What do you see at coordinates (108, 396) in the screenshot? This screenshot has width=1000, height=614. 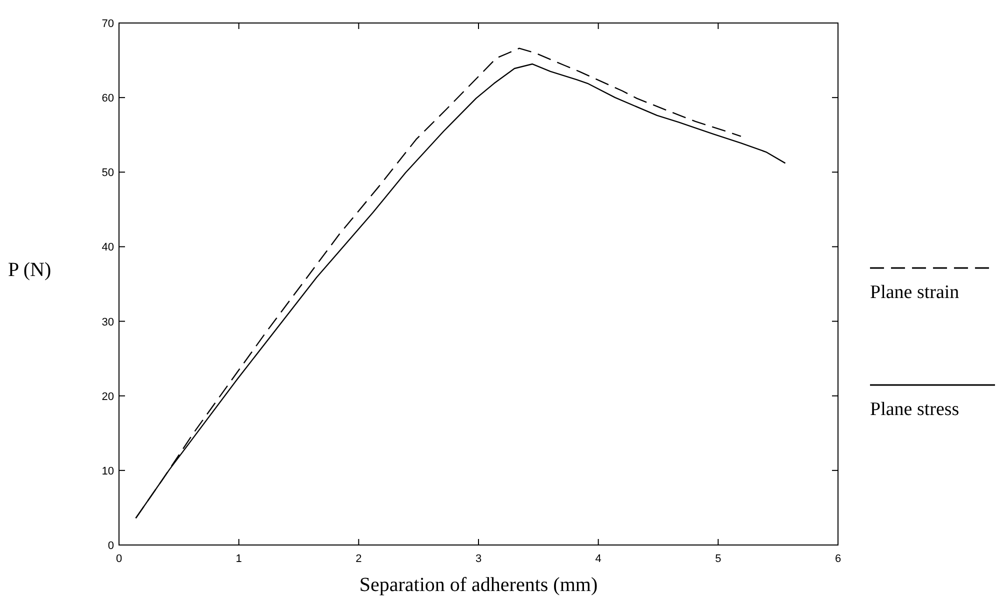 I see `y-tick-label: 20` at bounding box center [108, 396].